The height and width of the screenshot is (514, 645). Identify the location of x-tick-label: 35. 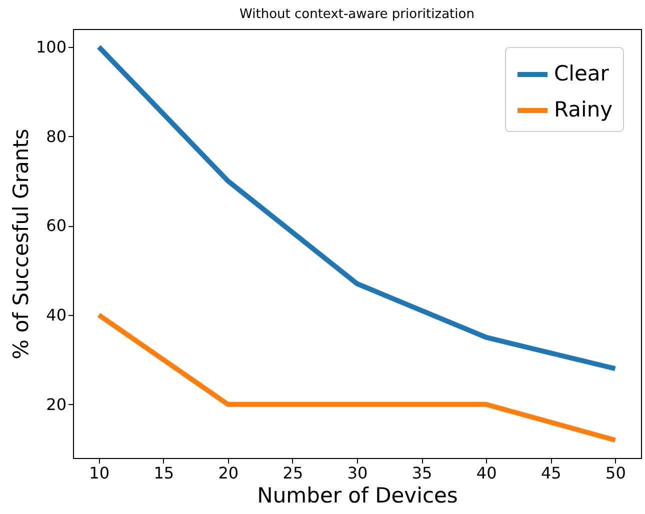
(422, 473).